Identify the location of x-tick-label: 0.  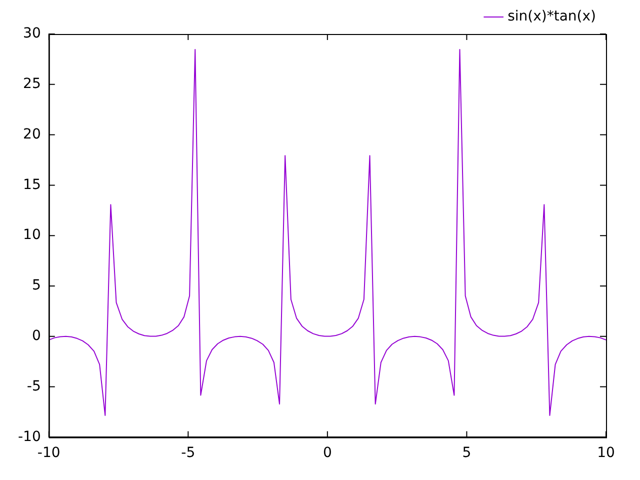
(327, 453).